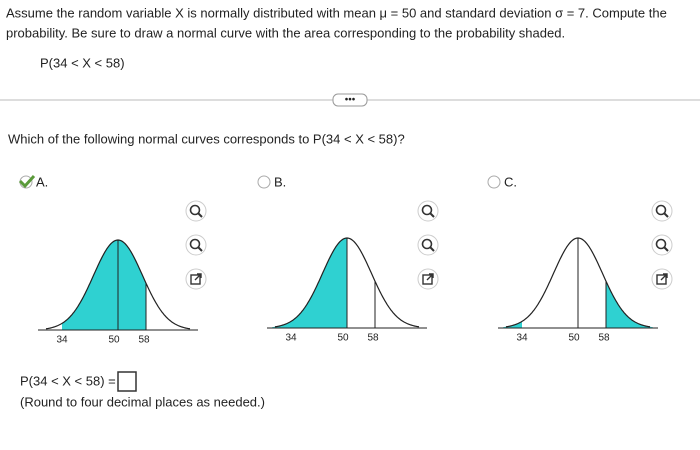 This screenshot has width=700, height=450. What do you see at coordinates (280, 181) in the screenshot?
I see `option-label: B.` at bounding box center [280, 181].